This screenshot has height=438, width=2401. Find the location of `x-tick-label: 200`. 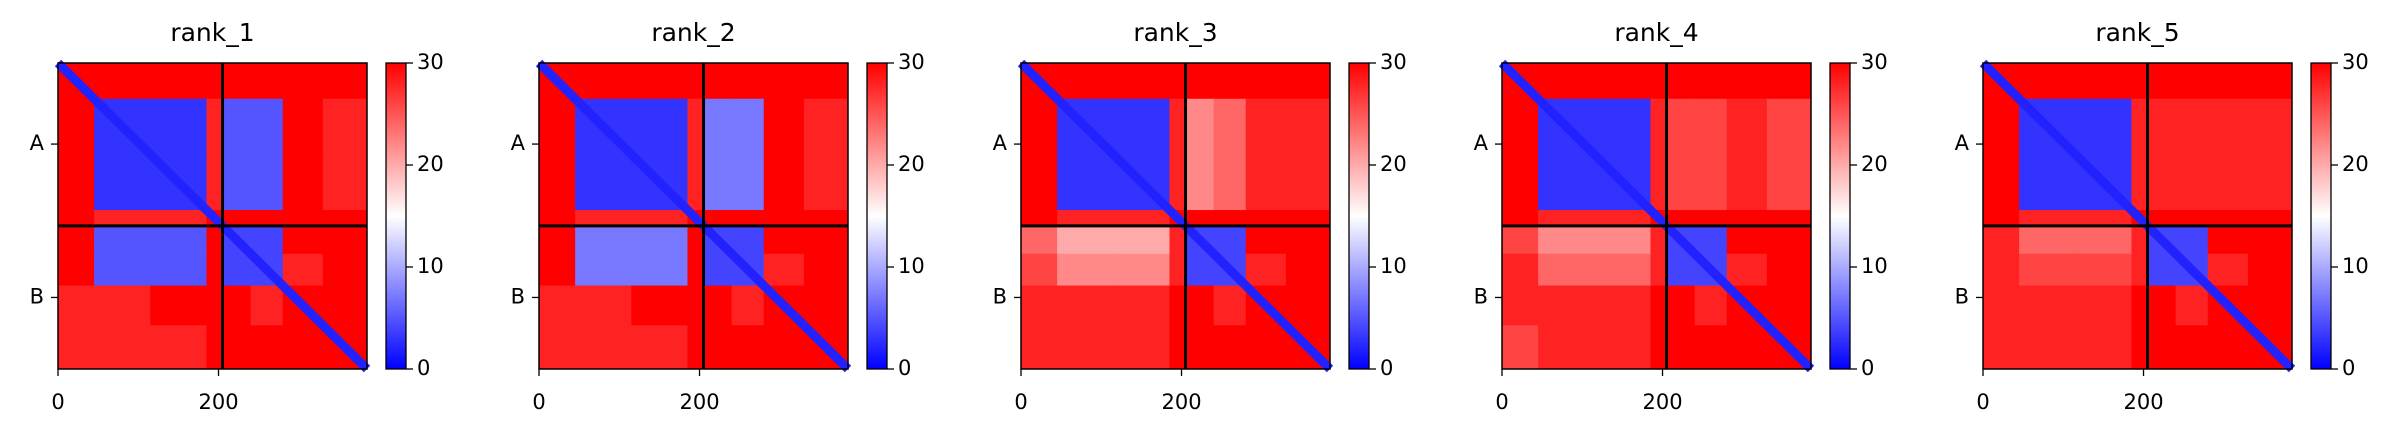

x-tick-label: 200 is located at coordinates (1662, 402).